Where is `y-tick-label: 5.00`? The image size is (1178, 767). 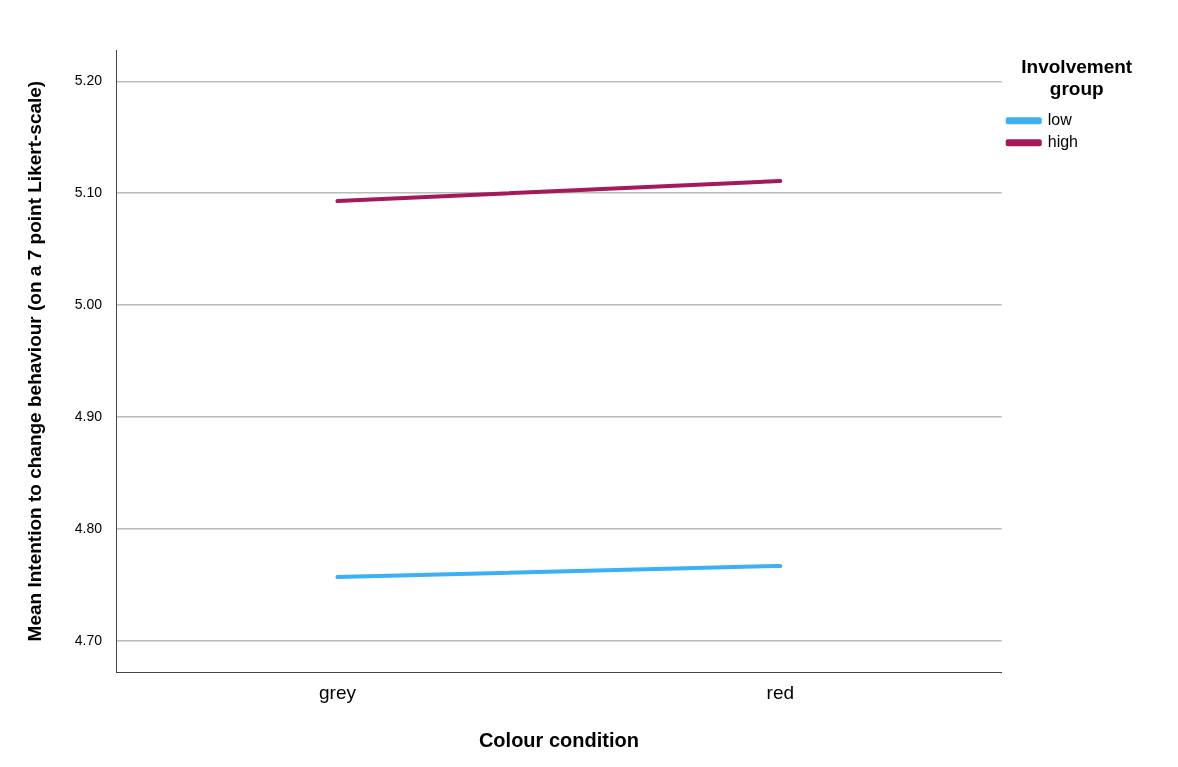
y-tick-label: 5.00 is located at coordinates (88, 304).